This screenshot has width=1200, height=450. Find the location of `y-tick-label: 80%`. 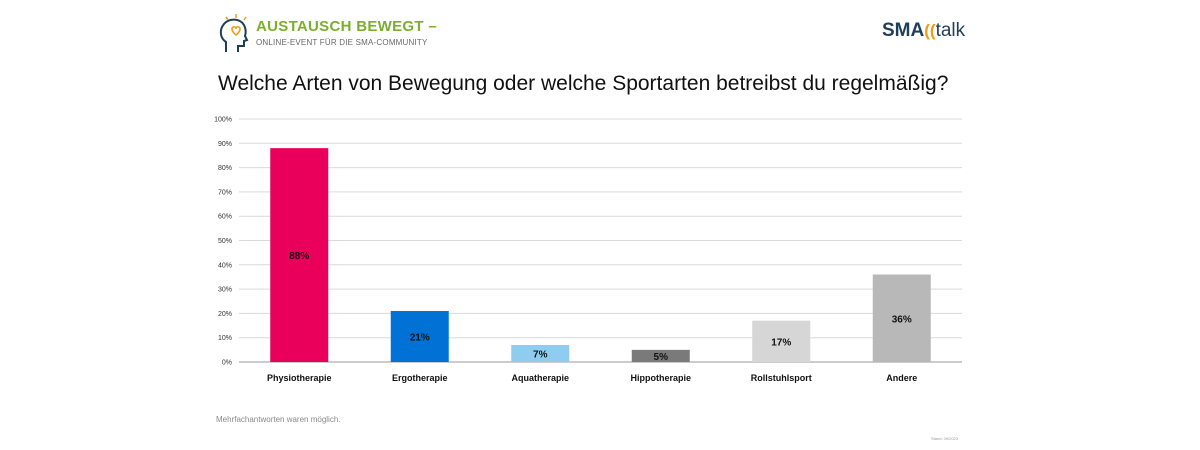

y-tick-label: 80% is located at coordinates (225, 168).